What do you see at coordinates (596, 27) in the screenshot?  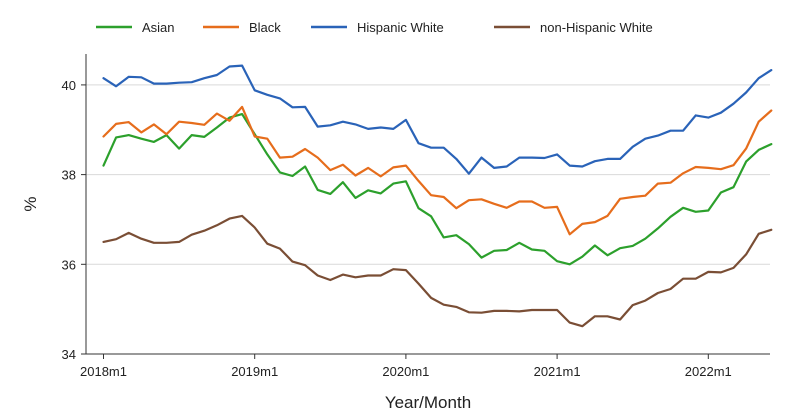 I see `legend-label: non-Hispanic White` at bounding box center [596, 27].